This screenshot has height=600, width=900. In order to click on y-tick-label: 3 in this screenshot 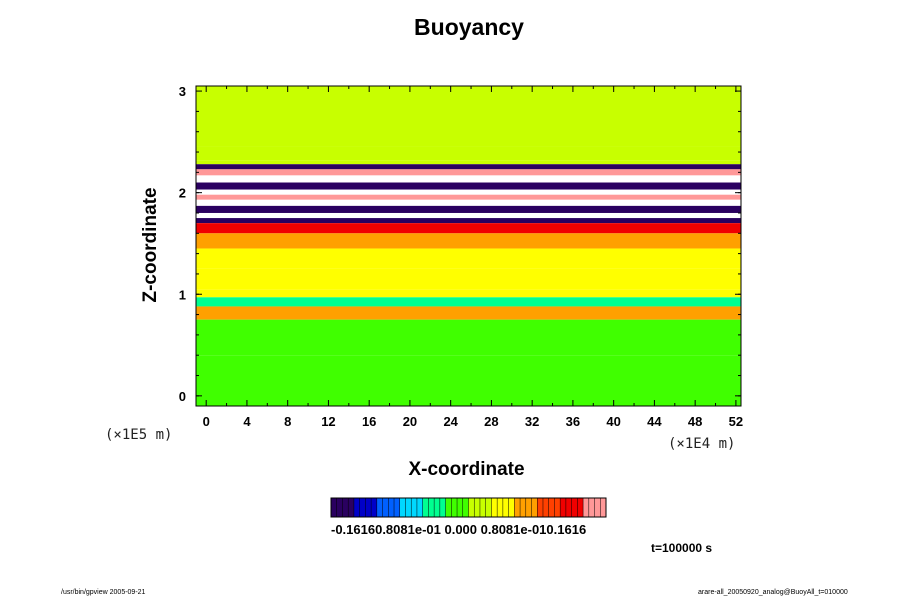, I will do `click(182, 91)`.